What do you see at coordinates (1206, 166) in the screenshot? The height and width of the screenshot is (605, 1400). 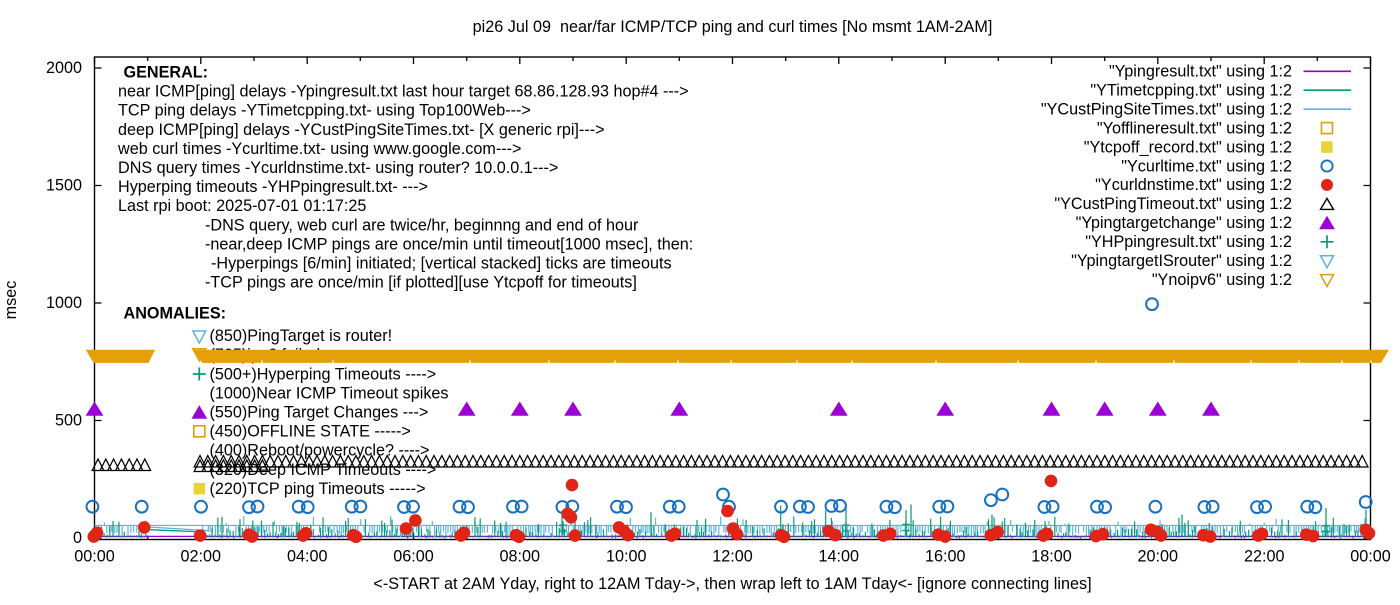 I see `svg-text: "Ycurltime.txt" using 1:2` at bounding box center [1206, 166].